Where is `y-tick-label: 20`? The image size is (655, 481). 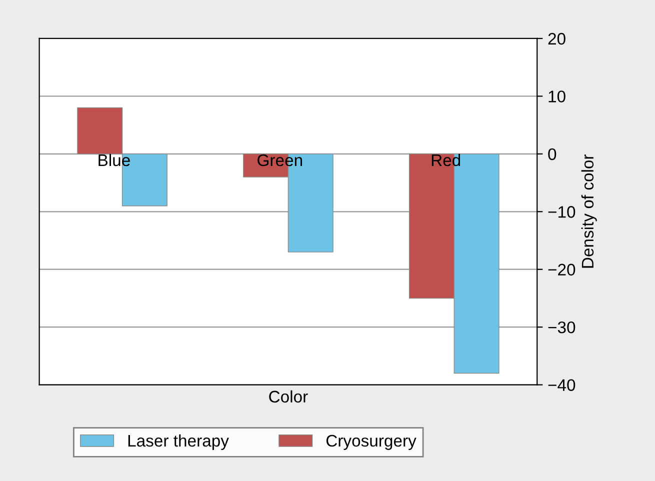 y-tick-label: 20 is located at coordinates (557, 38).